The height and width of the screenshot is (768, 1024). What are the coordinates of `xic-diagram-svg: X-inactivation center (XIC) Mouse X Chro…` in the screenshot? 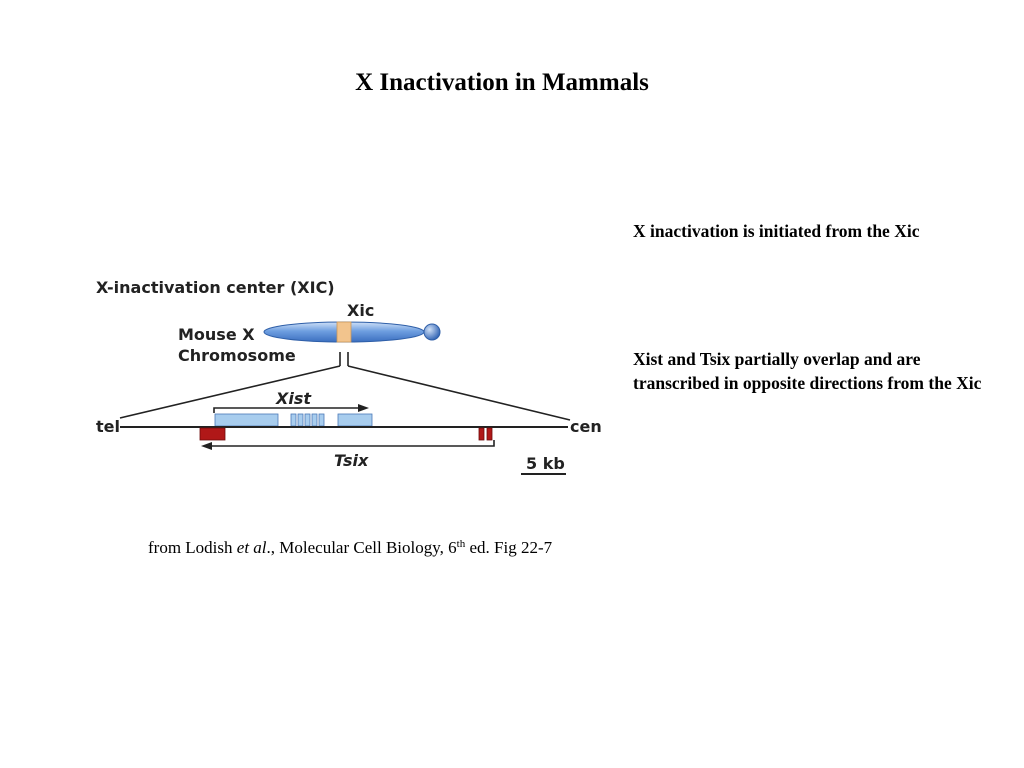 It's located at (349, 376).